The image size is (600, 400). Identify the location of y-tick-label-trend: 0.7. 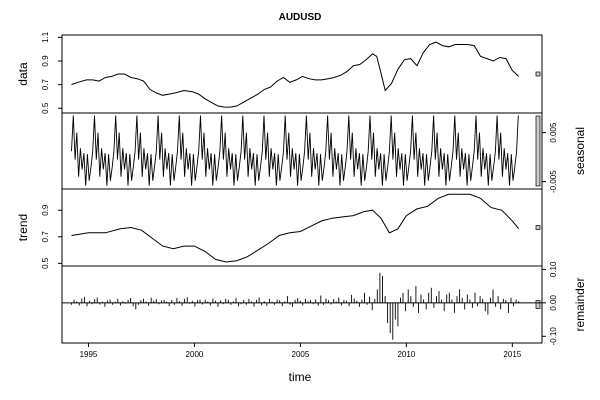
(45, 237).